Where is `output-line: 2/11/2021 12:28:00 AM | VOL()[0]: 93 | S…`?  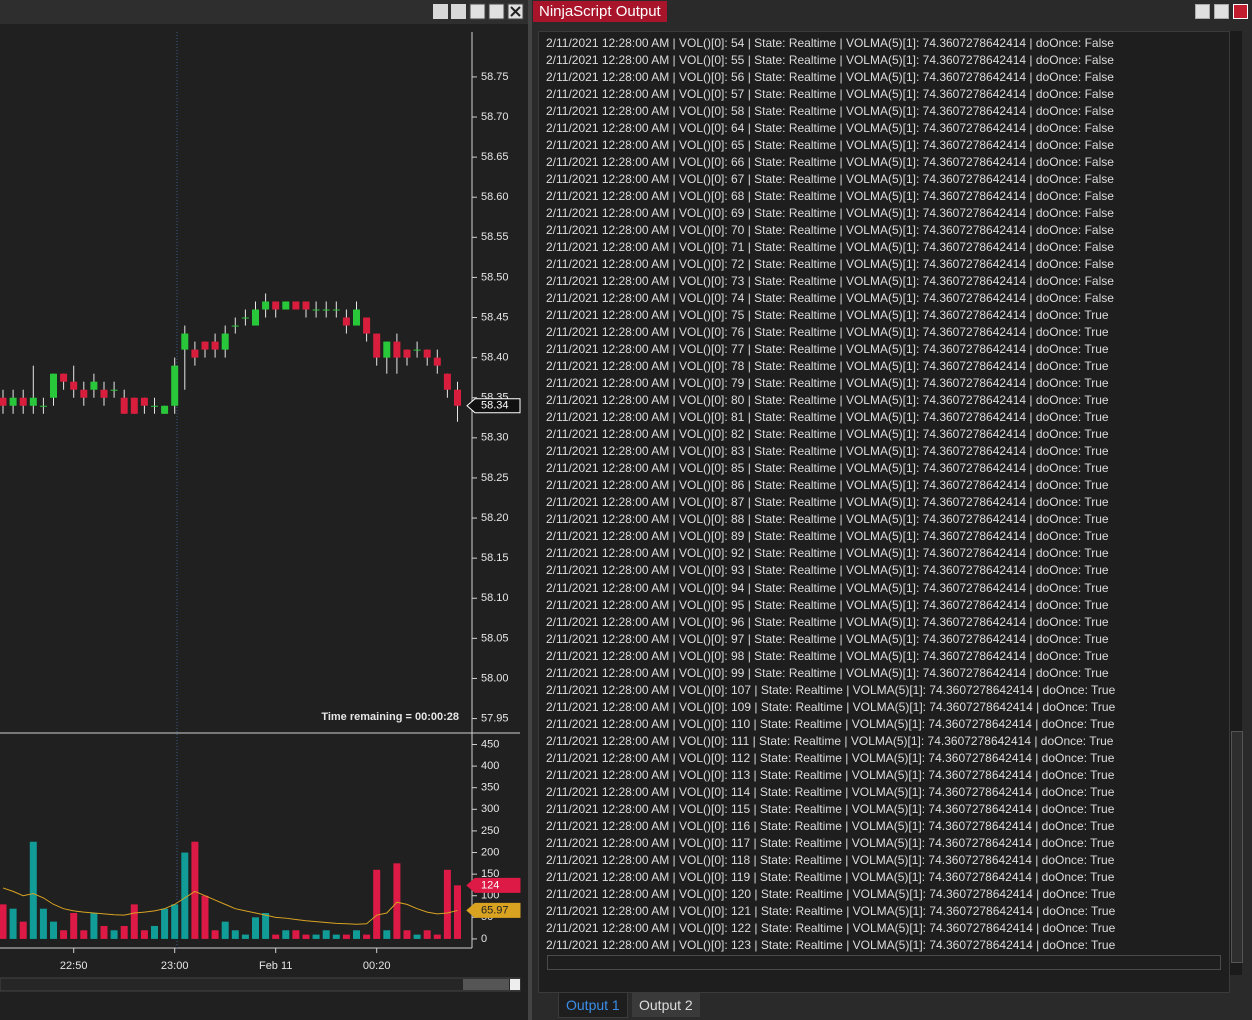
output-line: 2/11/2021 12:28:00 AM | VOL()[0]: 93 | S… is located at coordinates (827, 570).